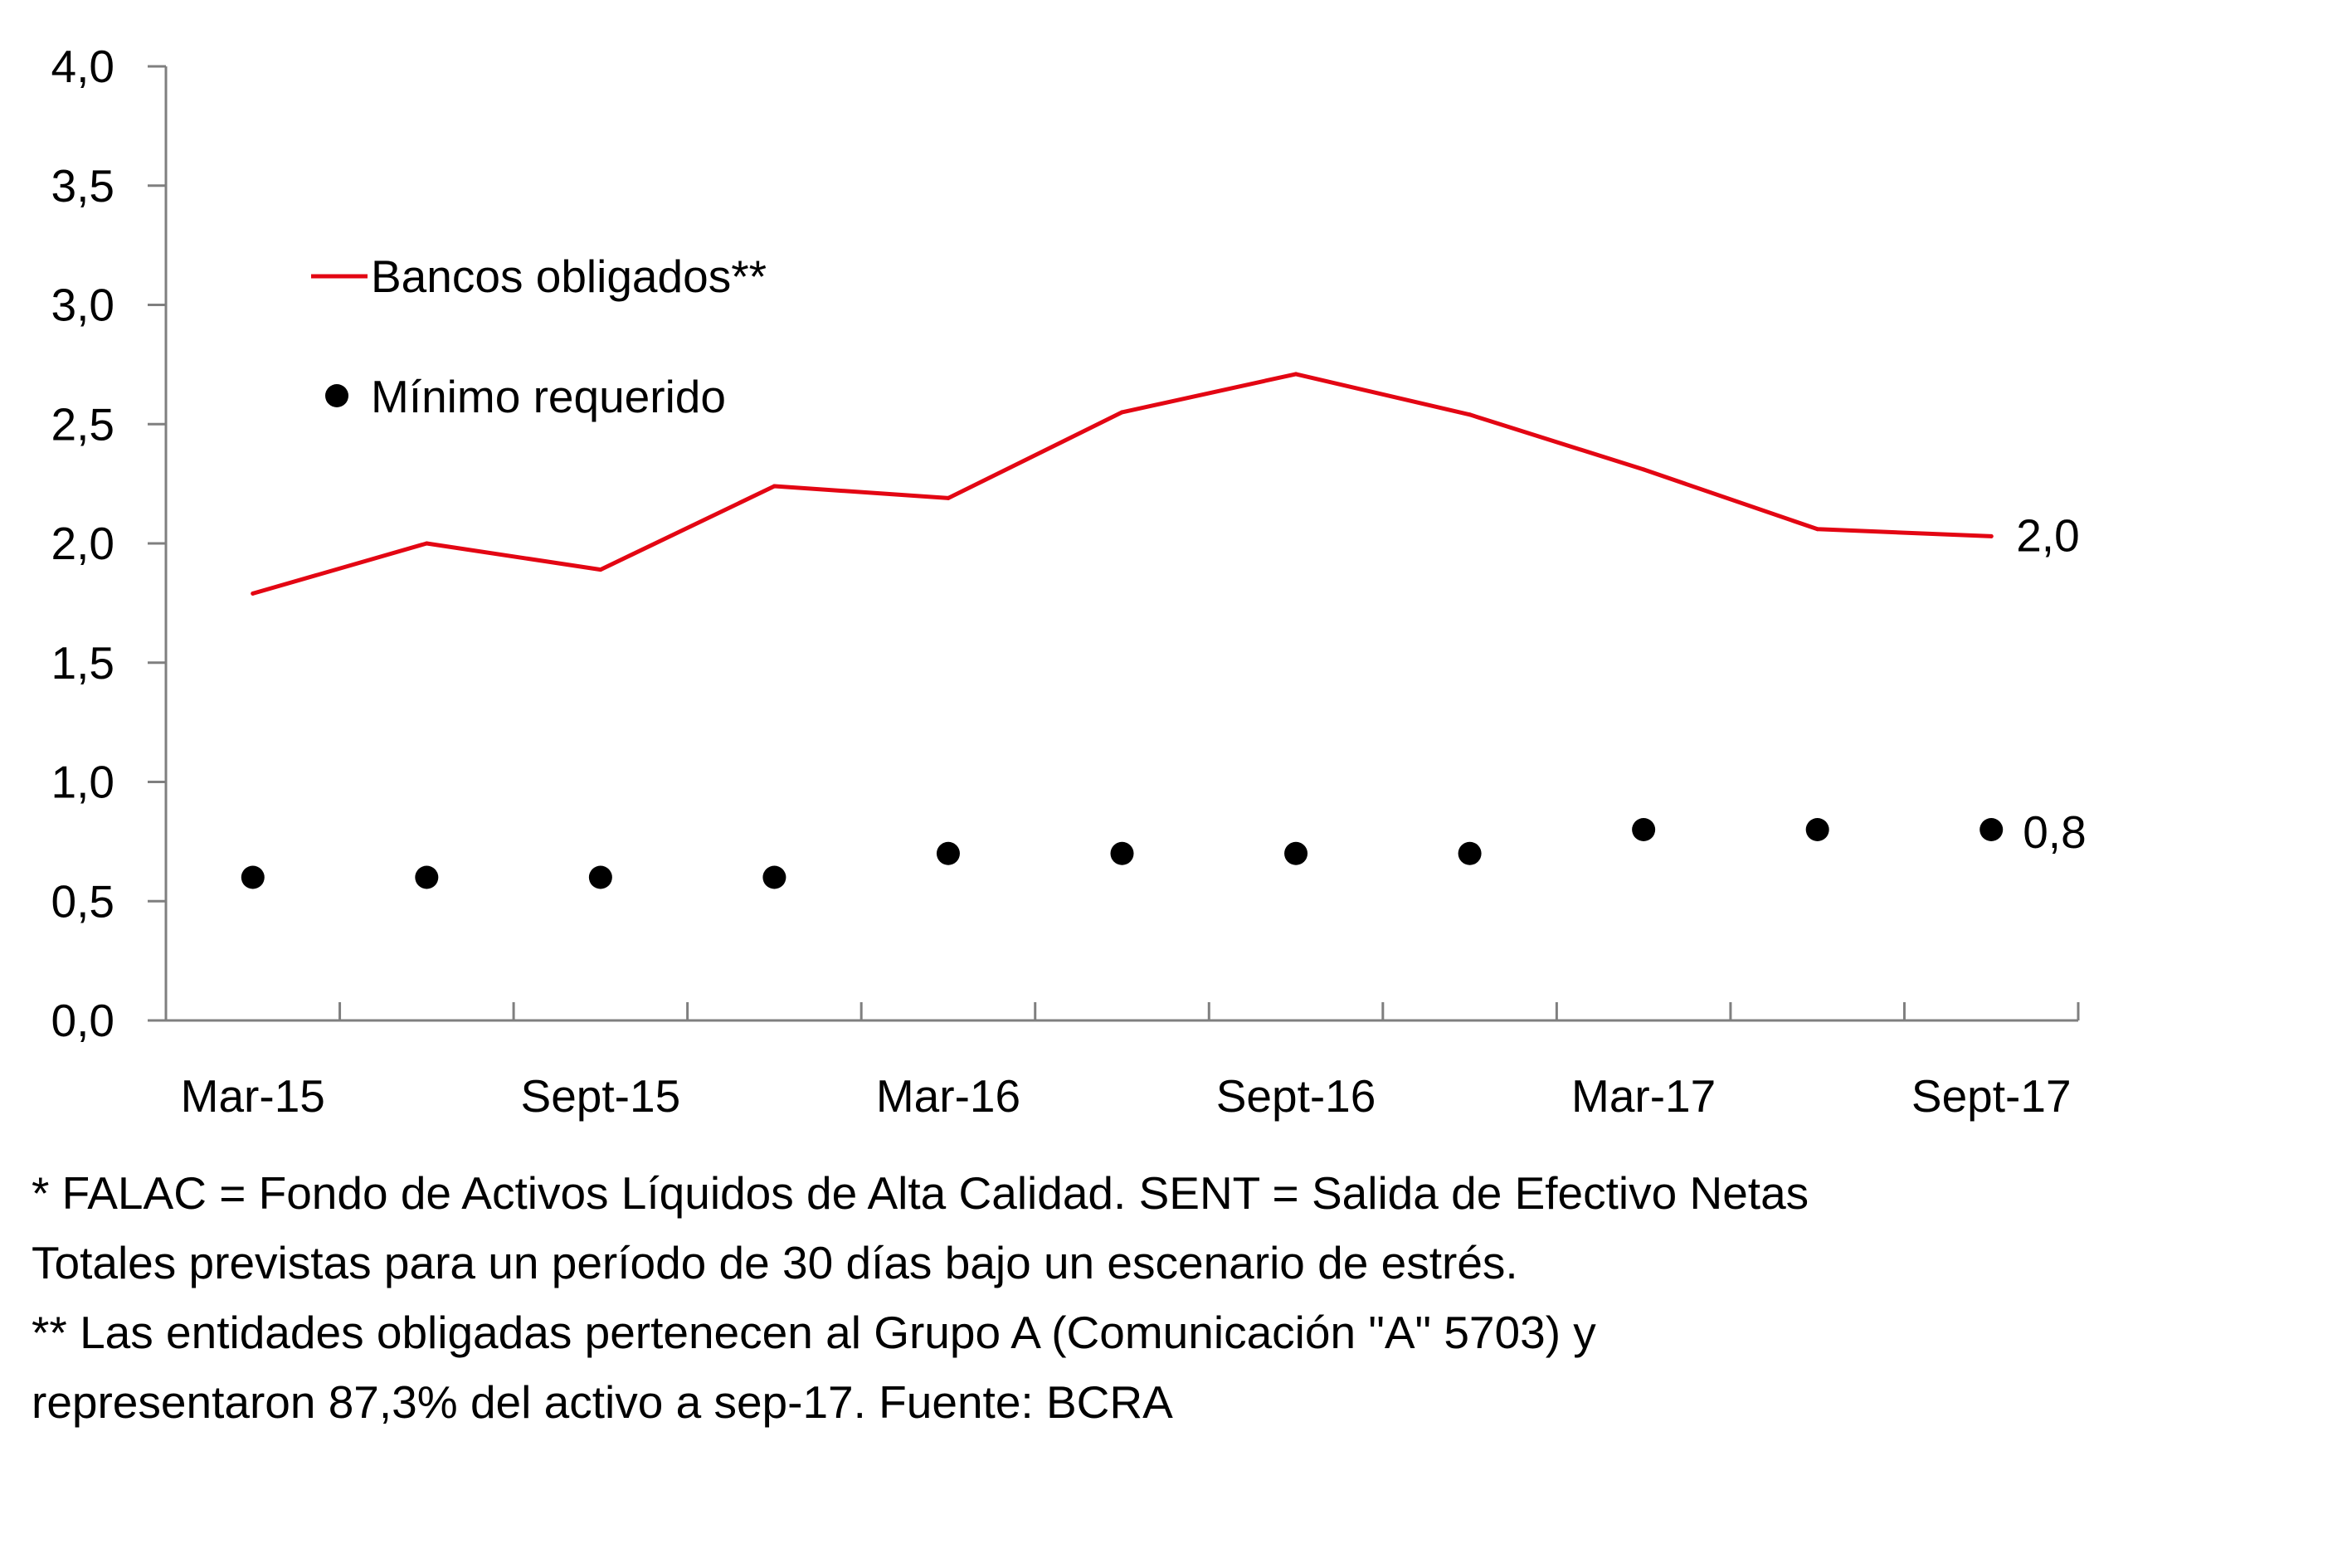 This screenshot has height=1568, width=2352. What do you see at coordinates (1122, 484) in the screenshot?
I see `series-line-group` at bounding box center [1122, 484].